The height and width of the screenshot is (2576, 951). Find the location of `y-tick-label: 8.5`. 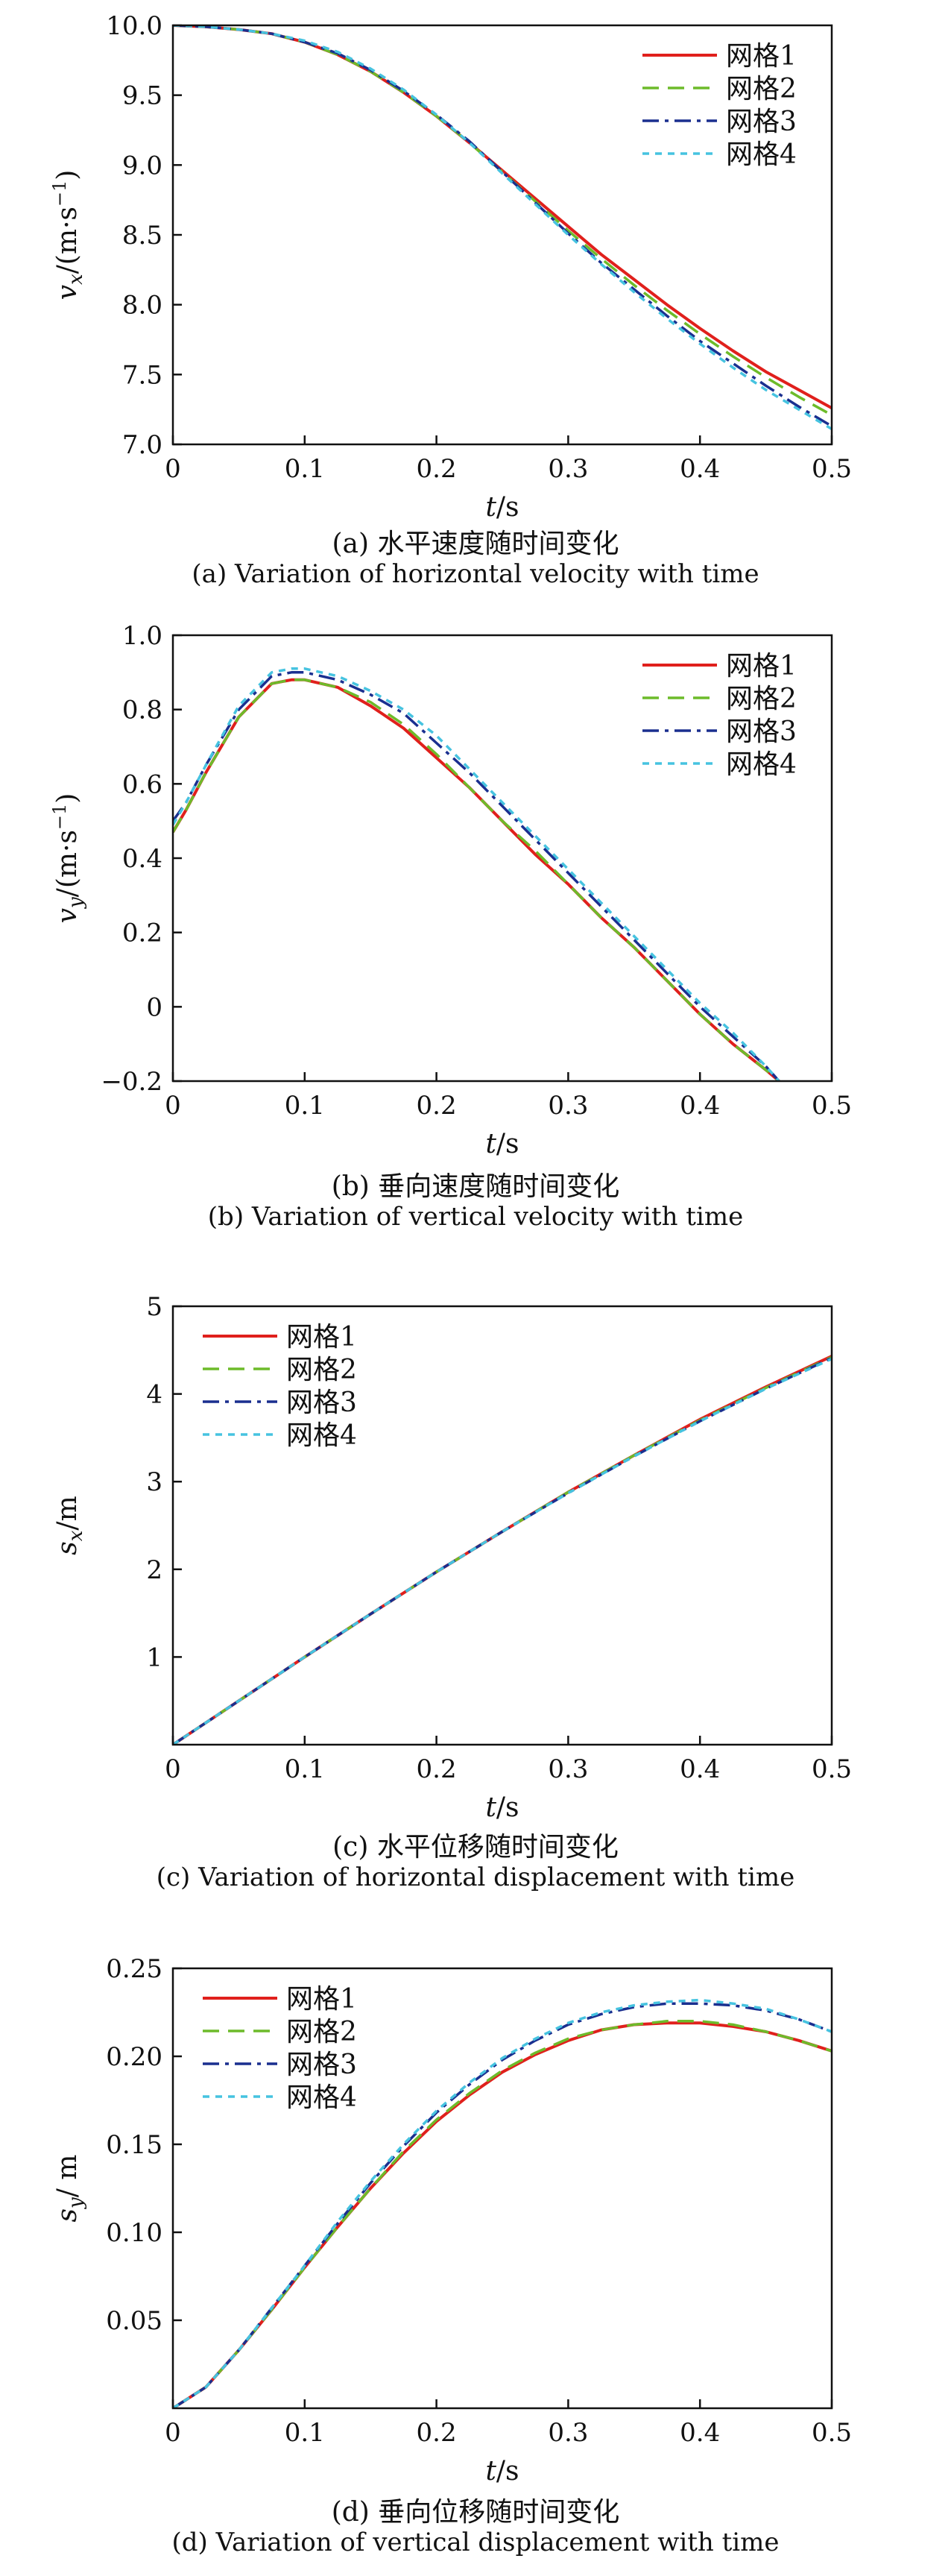

y-tick-label: 8.5 is located at coordinates (142, 236).